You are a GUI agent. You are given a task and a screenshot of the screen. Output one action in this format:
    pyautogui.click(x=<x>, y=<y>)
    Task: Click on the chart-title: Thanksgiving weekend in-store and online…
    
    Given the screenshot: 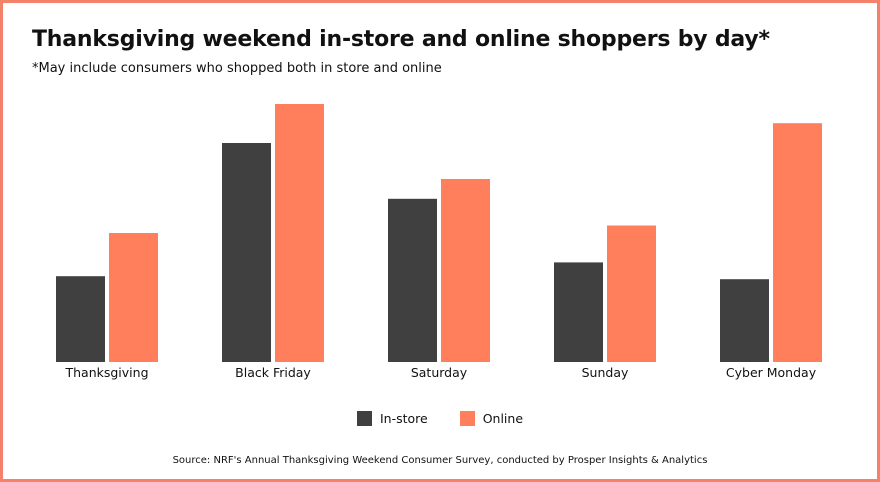 What is the action you would take?
    pyautogui.click(x=401, y=39)
    